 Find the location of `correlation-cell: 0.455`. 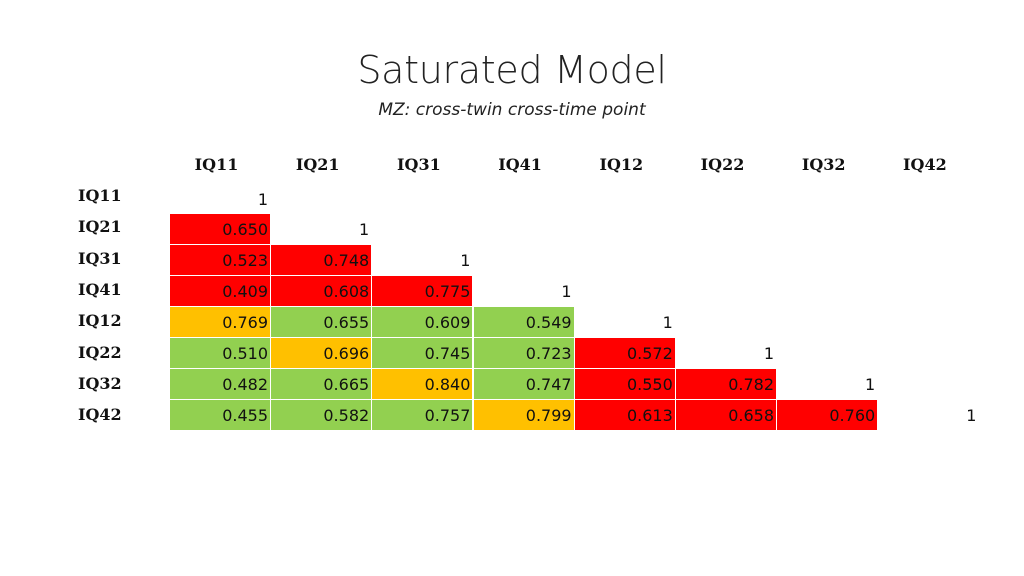

correlation-cell: 0.455 is located at coordinates (220, 415).